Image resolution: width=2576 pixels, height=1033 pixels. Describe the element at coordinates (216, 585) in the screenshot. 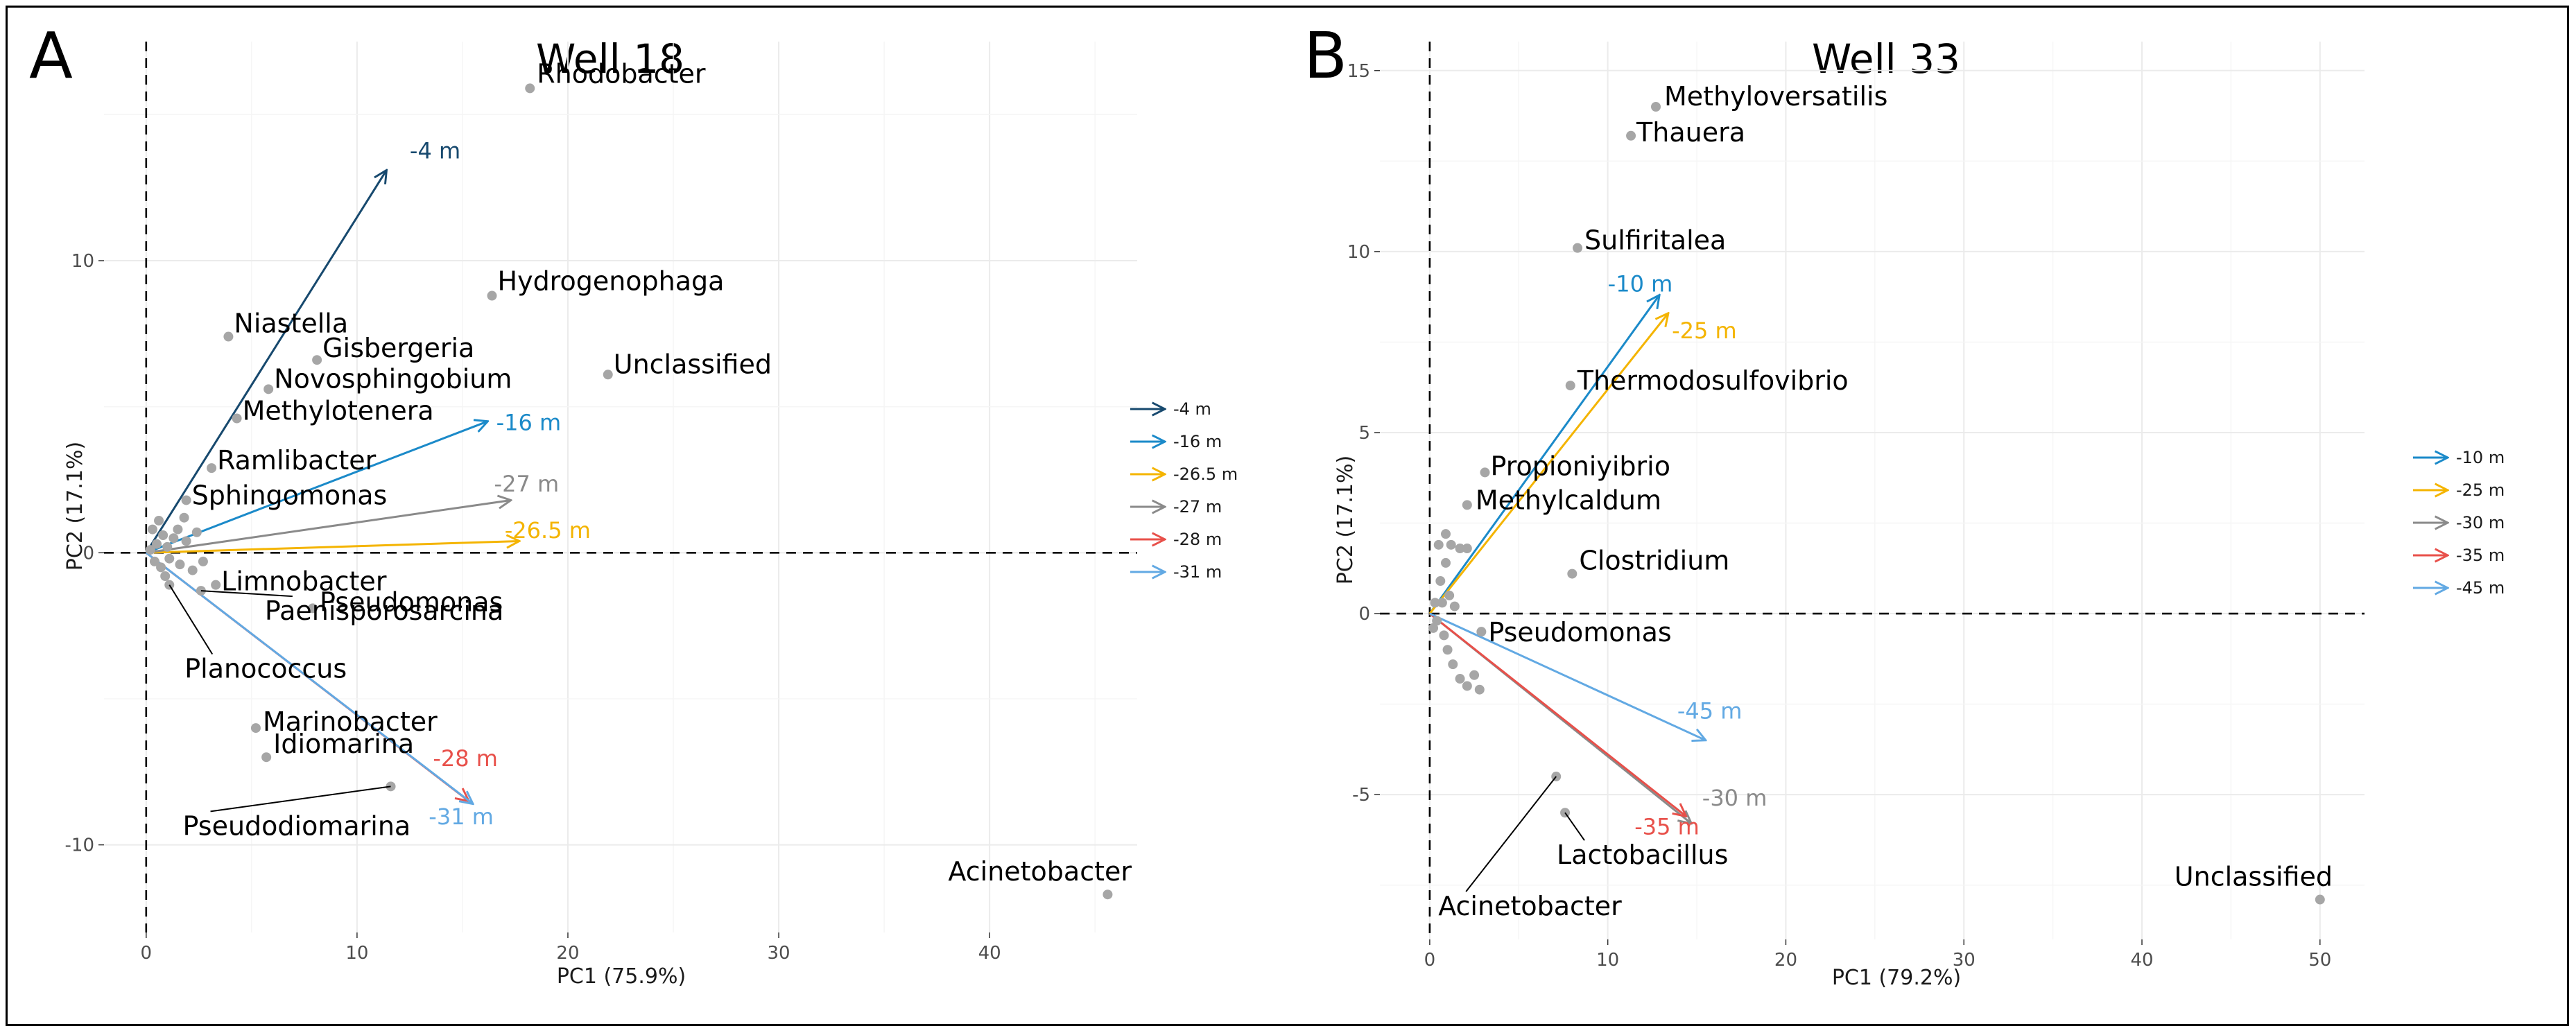

I see `point-limnobacter` at that location.